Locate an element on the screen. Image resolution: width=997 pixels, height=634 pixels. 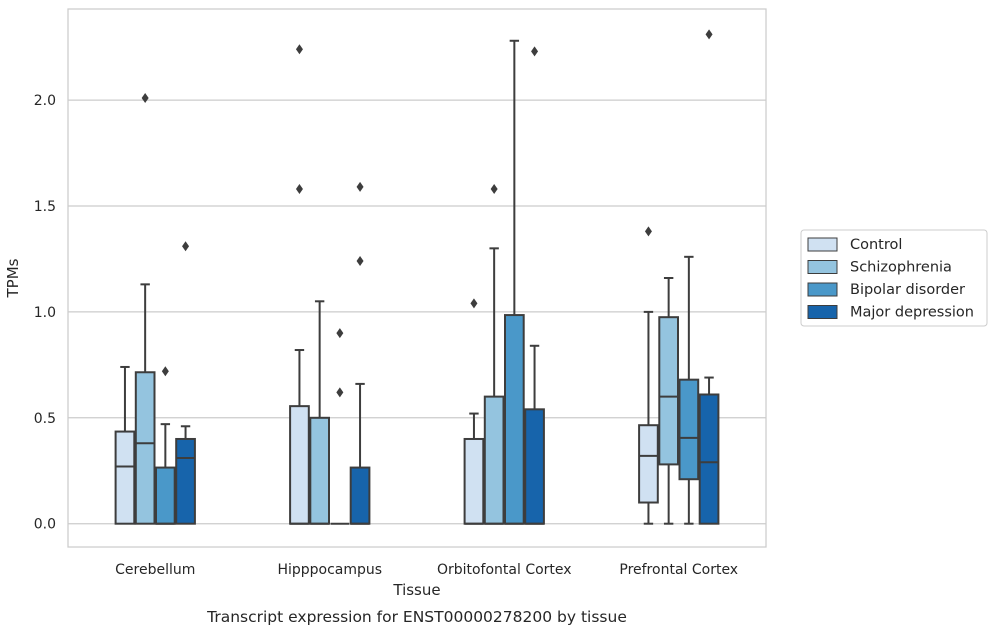
legend-label: Control is located at coordinates (876, 245).